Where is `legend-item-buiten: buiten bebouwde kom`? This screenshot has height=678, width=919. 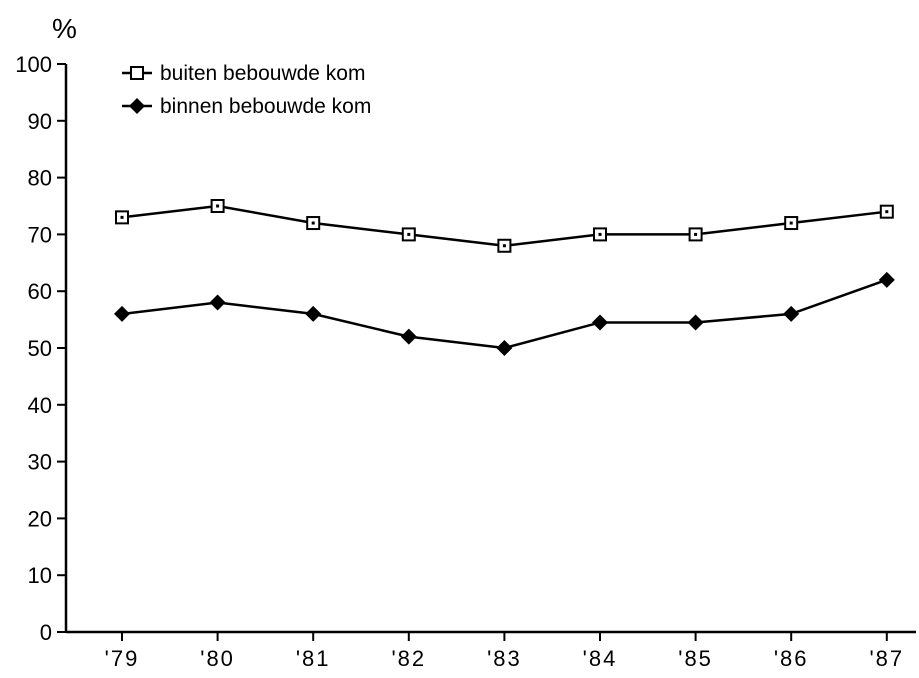 legend-item-buiten: buiten bebouwde kom is located at coordinates (243, 73).